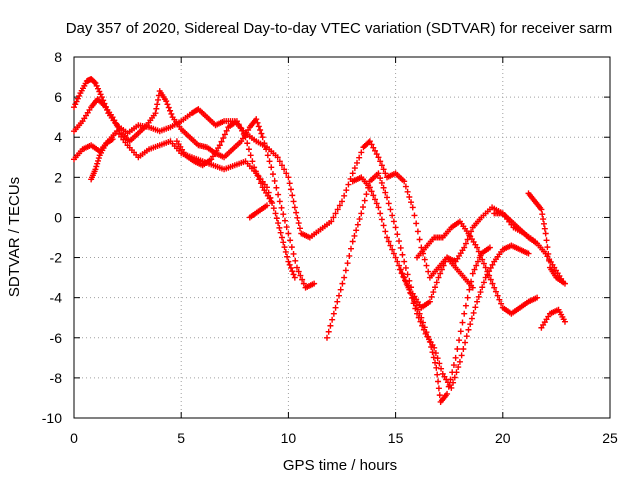 The width and height of the screenshot is (640, 480). Describe the element at coordinates (56, 378) in the screenshot. I see `y-tick-label: -8` at that location.